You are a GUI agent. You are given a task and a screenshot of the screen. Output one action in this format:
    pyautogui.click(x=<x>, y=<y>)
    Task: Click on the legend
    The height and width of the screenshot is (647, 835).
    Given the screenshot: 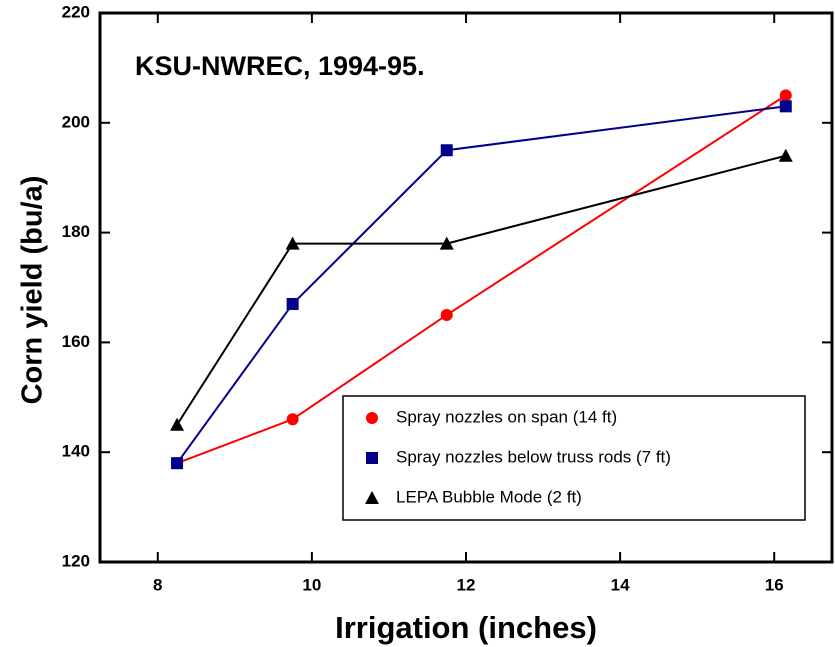 What is the action you would take?
    pyautogui.click(x=574, y=458)
    